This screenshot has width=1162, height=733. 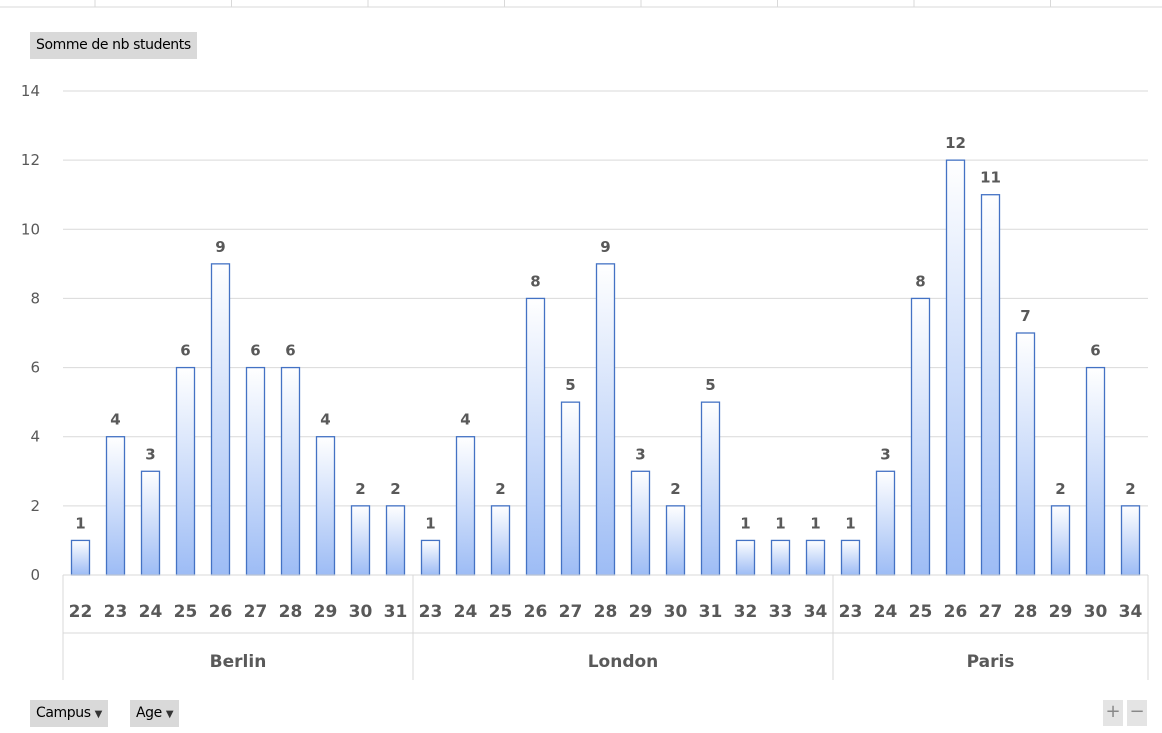 I want to click on data-label: 11, so click(x=990, y=178).